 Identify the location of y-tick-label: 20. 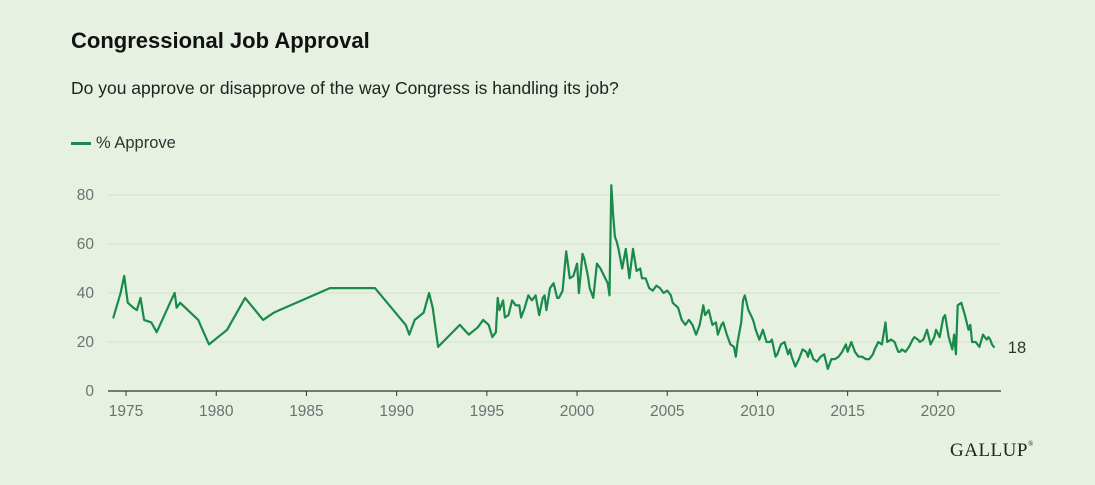
(86, 342).